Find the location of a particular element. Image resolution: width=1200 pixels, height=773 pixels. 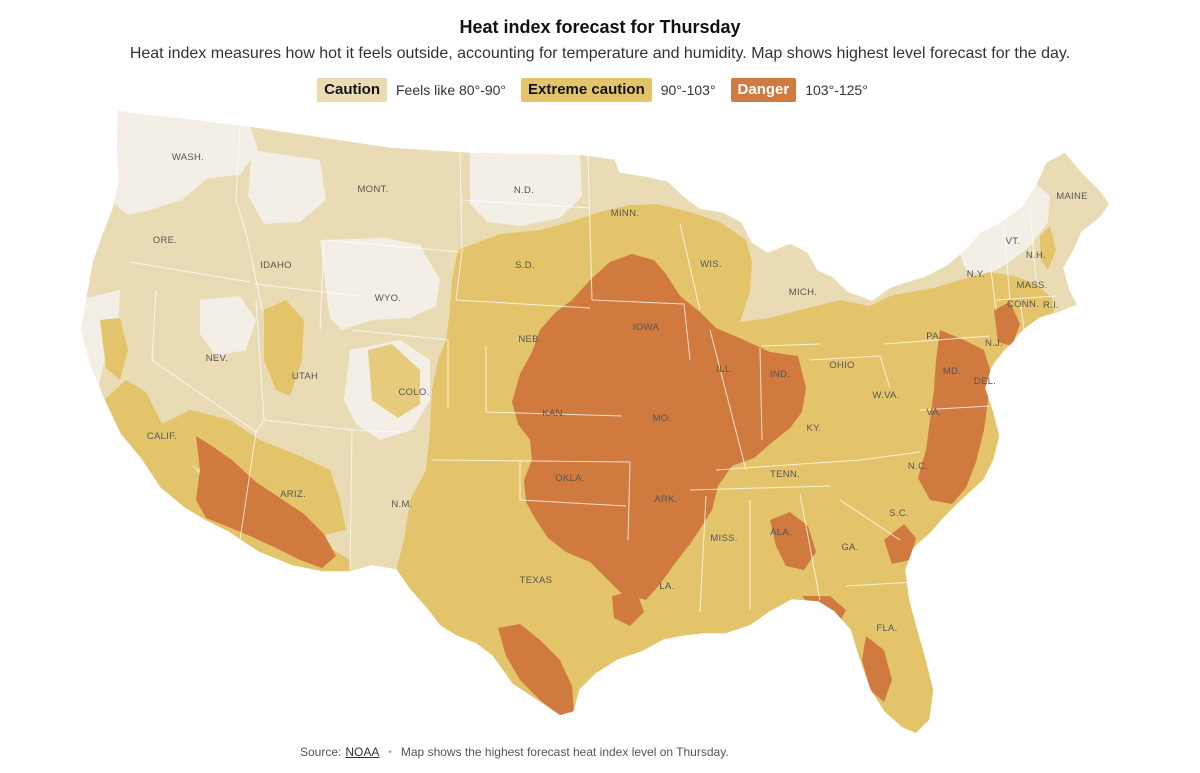

state-label-ore: ORE. is located at coordinates (165, 240).